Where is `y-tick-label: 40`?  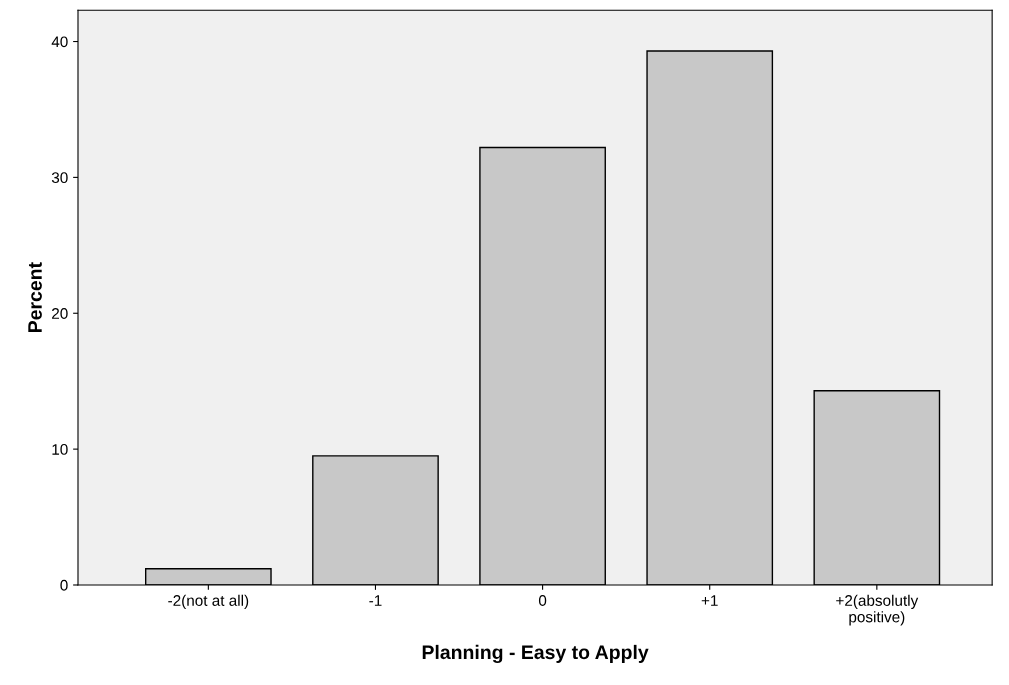
y-tick-label: 40 is located at coordinates (59, 42).